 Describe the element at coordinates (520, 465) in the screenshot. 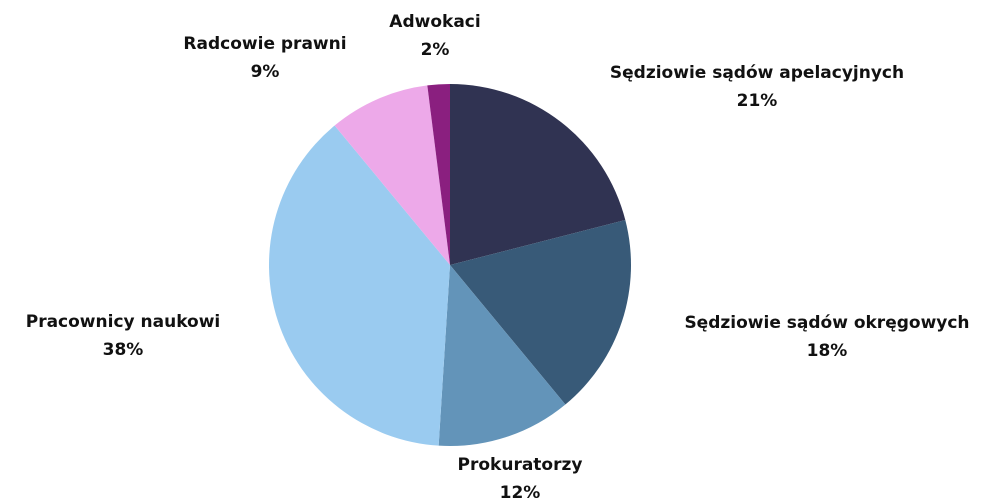

I see `slice-label: Prokuratorzy` at that location.